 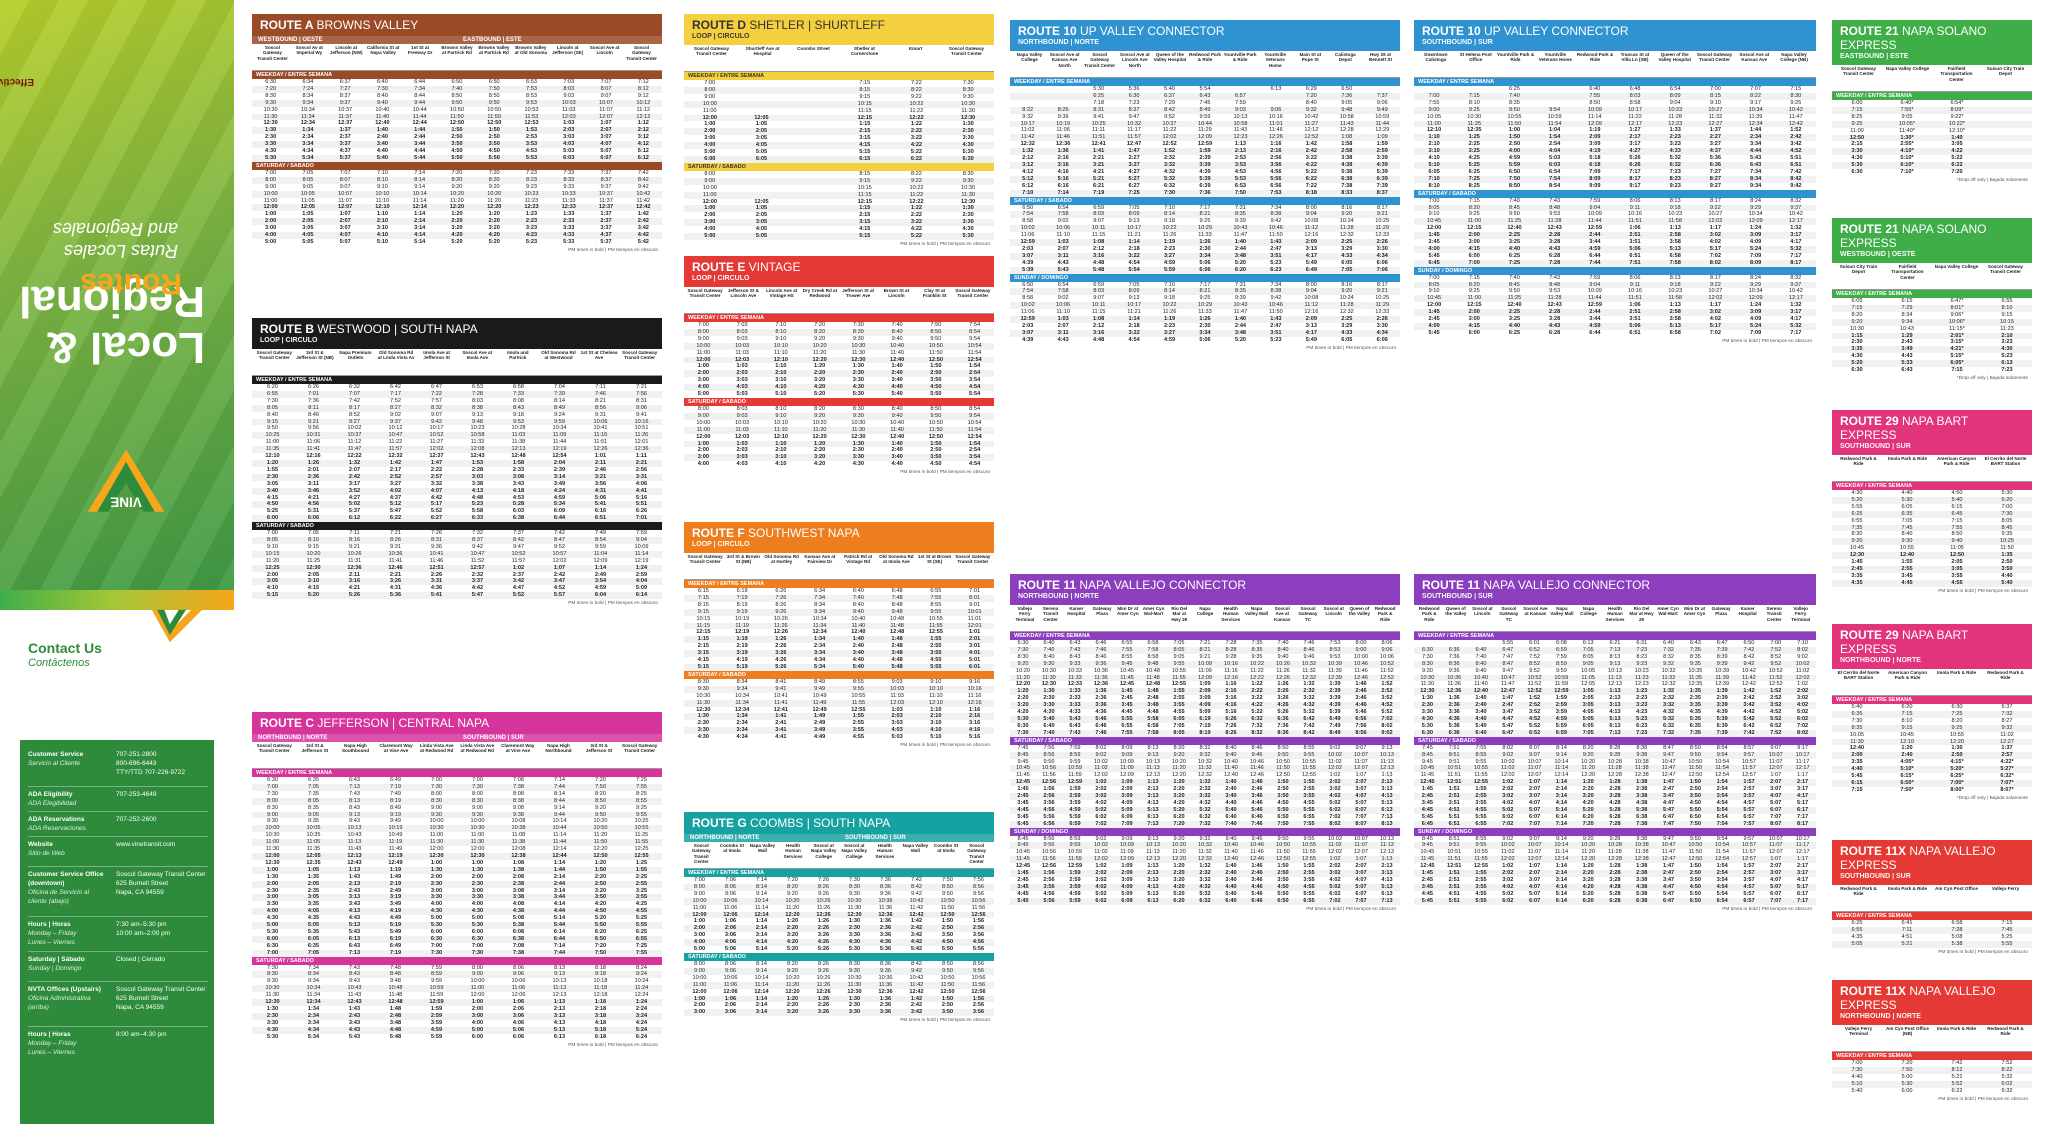 I want to click on table-row: 5:55 6:05 6:15 7:00, so click(x=1932, y=507).